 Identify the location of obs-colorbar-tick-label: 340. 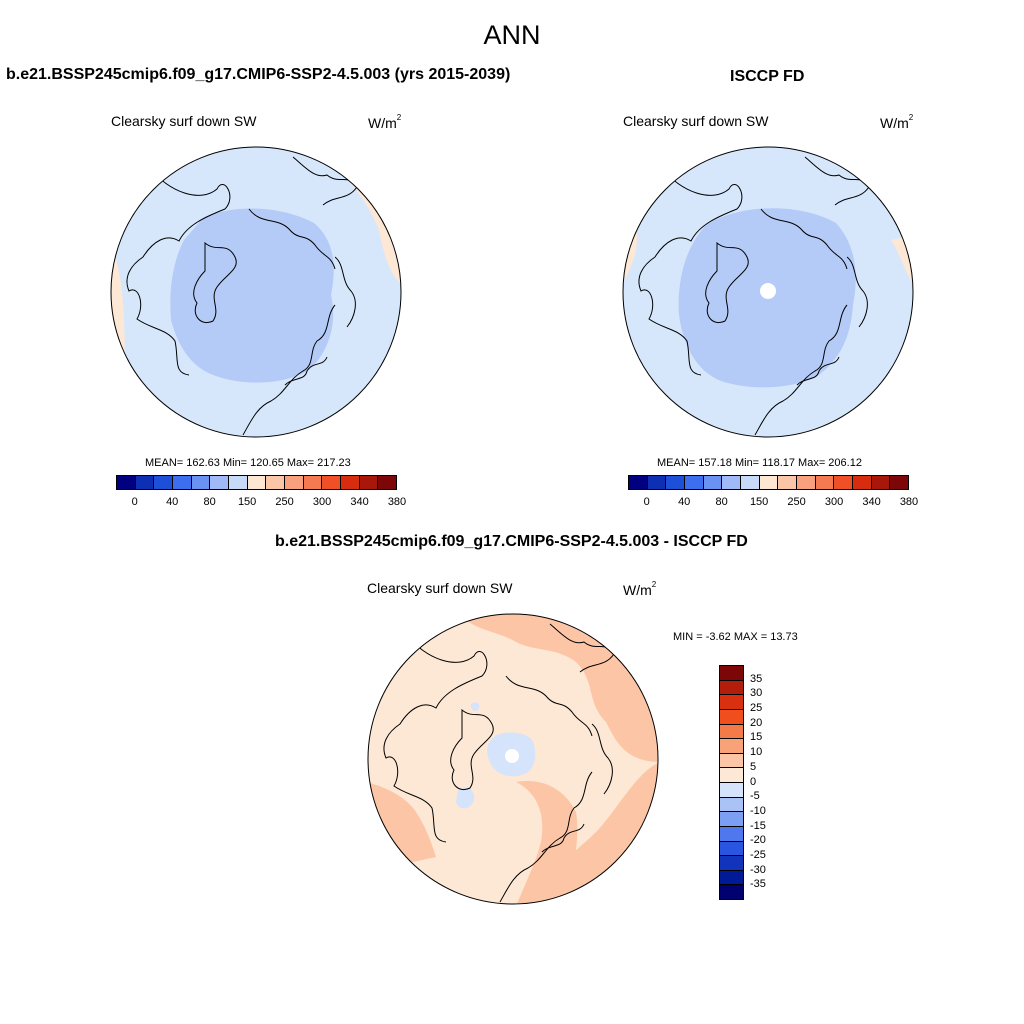
(871, 502).